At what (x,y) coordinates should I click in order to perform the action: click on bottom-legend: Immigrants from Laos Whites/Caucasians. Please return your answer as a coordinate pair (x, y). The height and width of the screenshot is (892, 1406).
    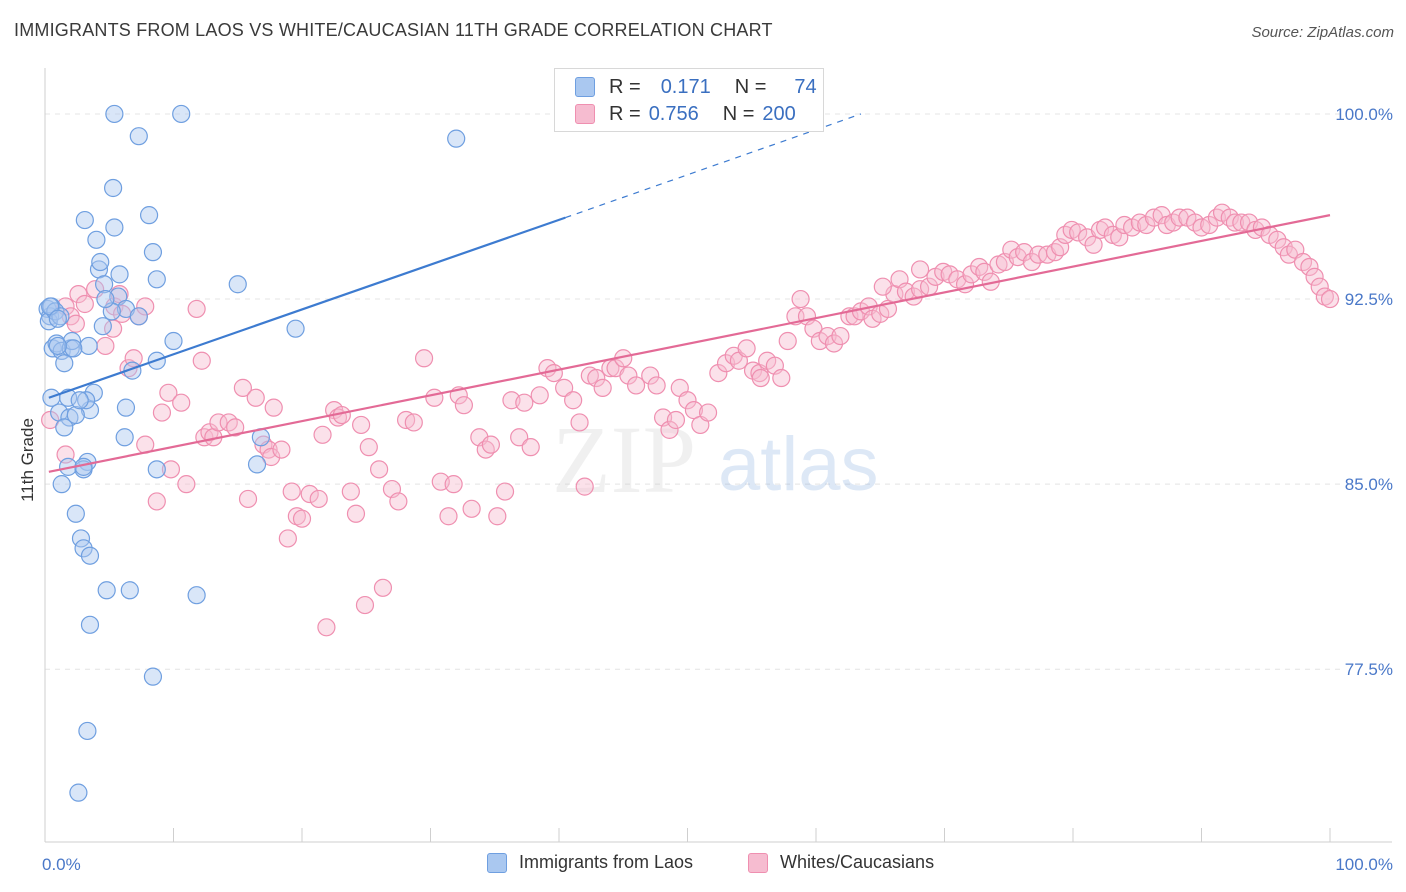
    Looking at the image, I should click on (703, 865).